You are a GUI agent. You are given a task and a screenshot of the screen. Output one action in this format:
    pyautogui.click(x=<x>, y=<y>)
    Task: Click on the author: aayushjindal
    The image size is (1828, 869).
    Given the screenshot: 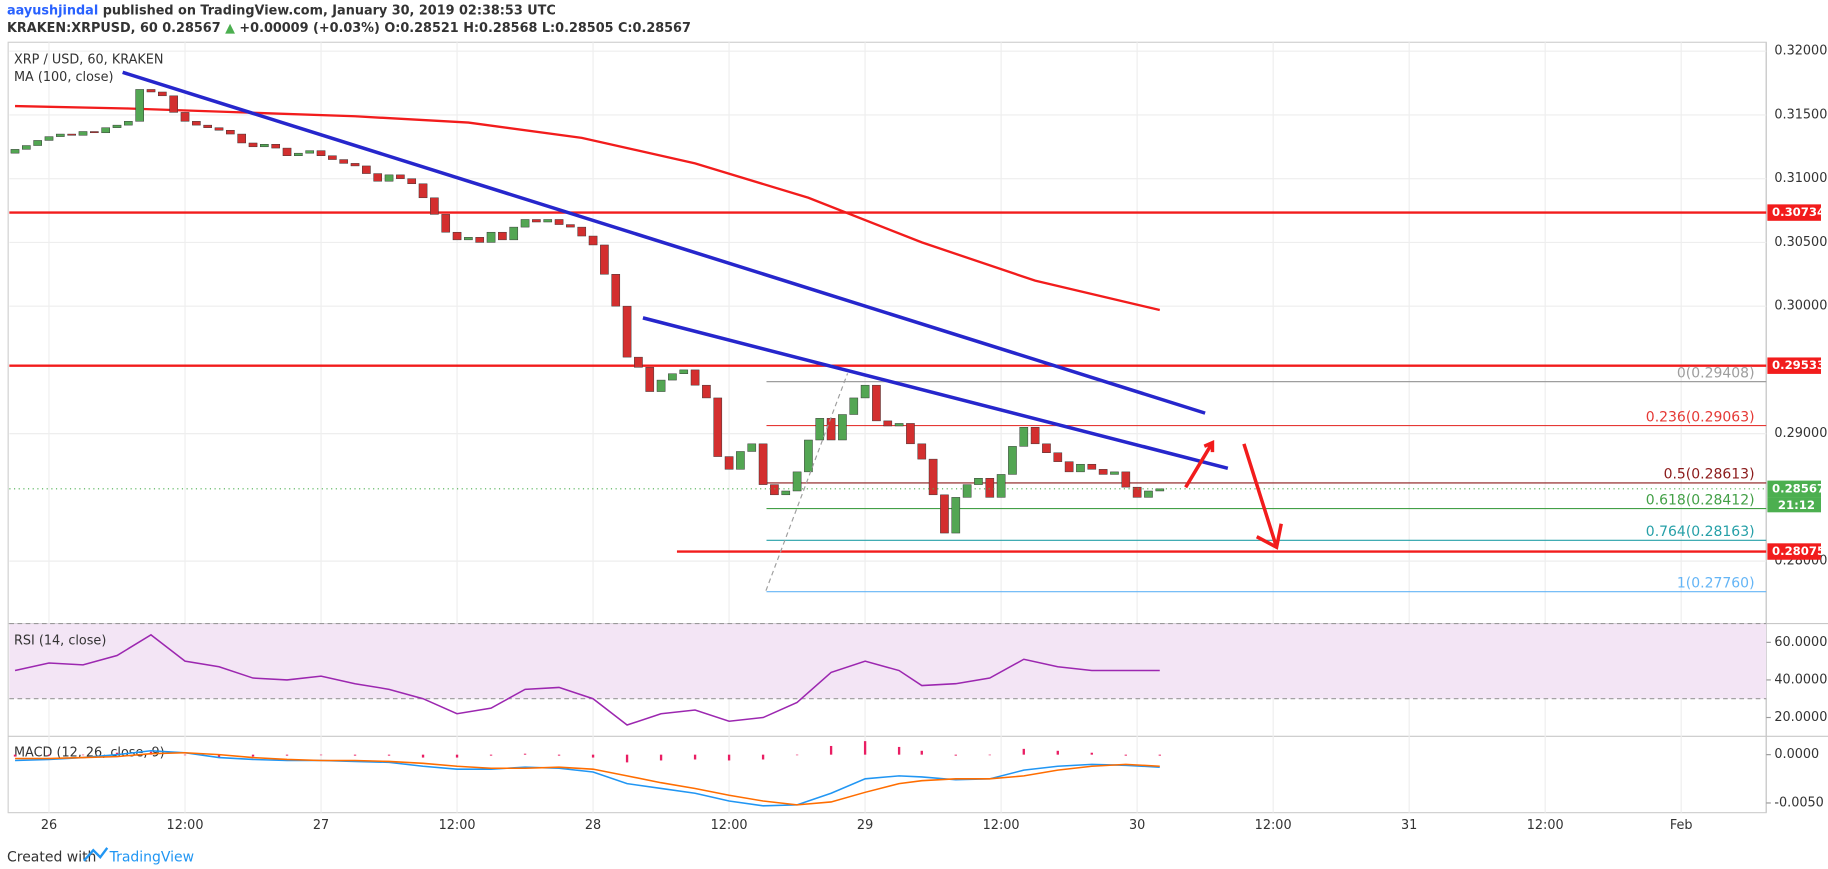 What is the action you would take?
    pyautogui.click(x=52, y=10)
    